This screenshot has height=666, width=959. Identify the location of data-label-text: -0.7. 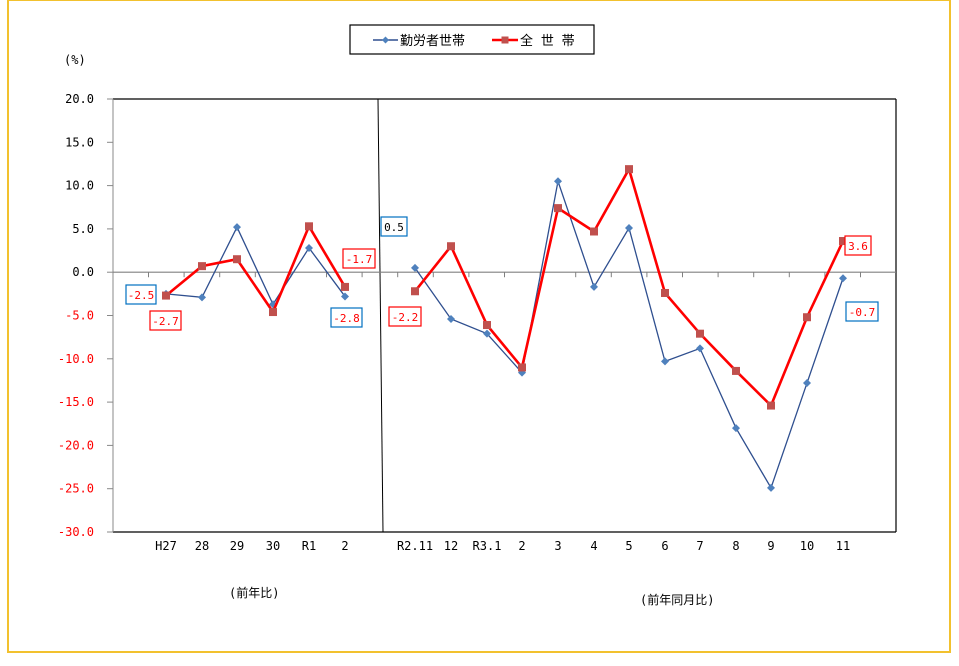
(862, 312).